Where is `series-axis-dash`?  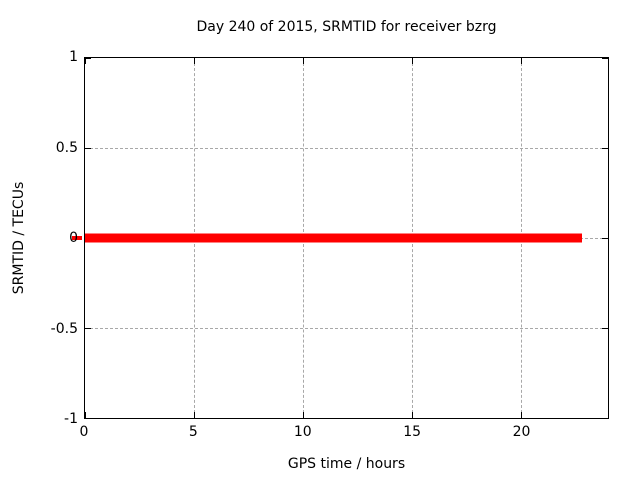
series-axis-dash is located at coordinates (77, 238).